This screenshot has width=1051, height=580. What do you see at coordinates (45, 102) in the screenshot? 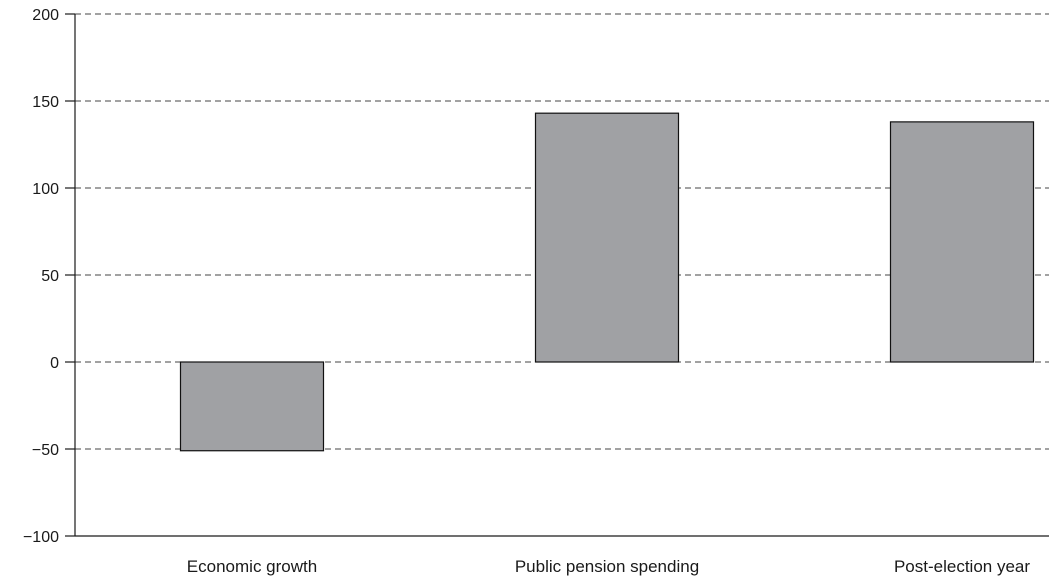
I see `y-tick-label: 150` at bounding box center [45, 102].